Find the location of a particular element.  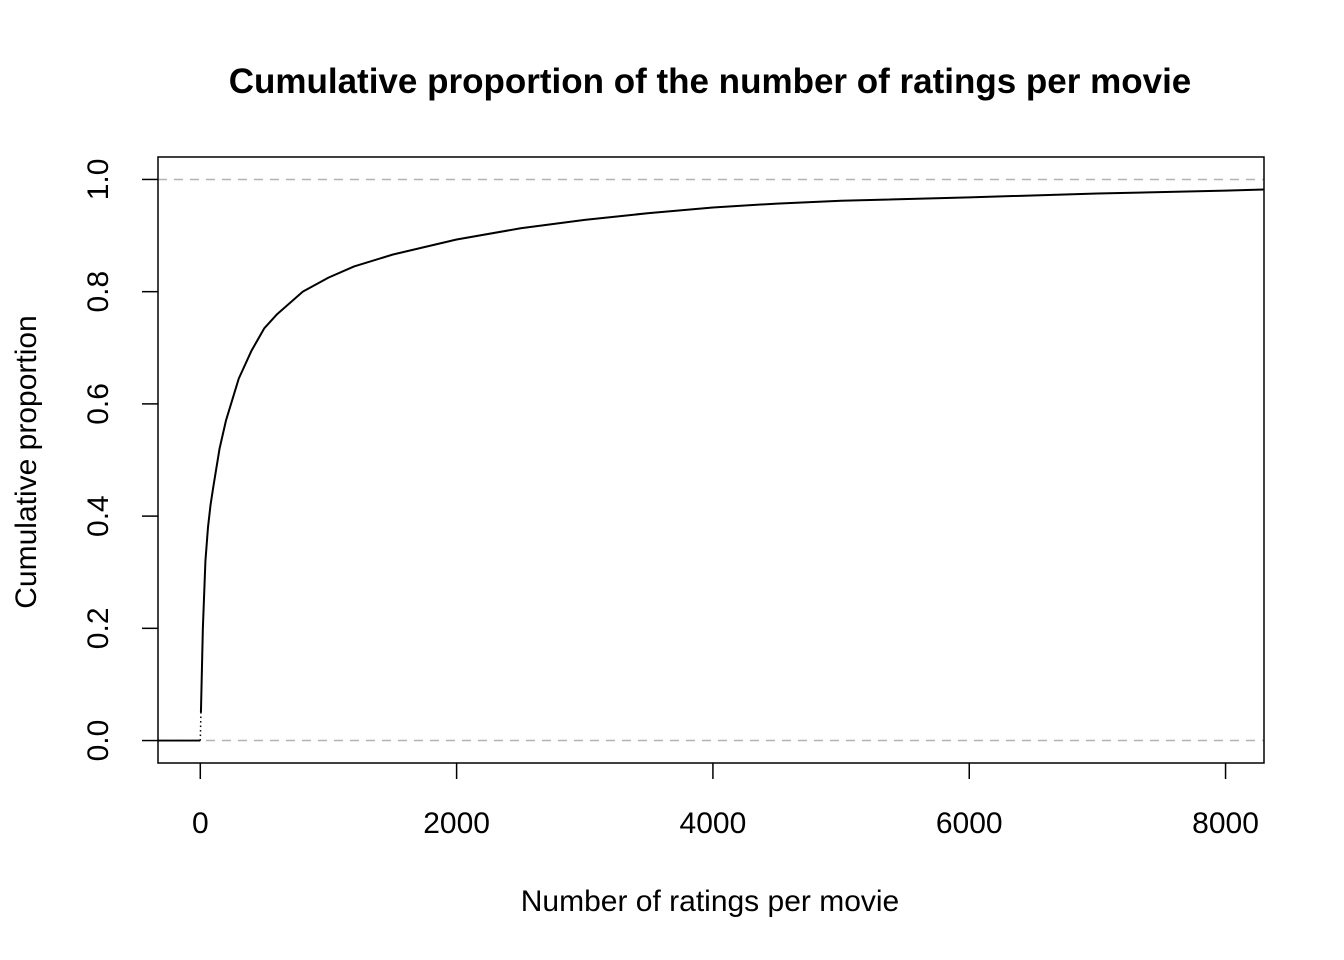

y-tick-label-2: 0.4 is located at coordinates (98, 516).